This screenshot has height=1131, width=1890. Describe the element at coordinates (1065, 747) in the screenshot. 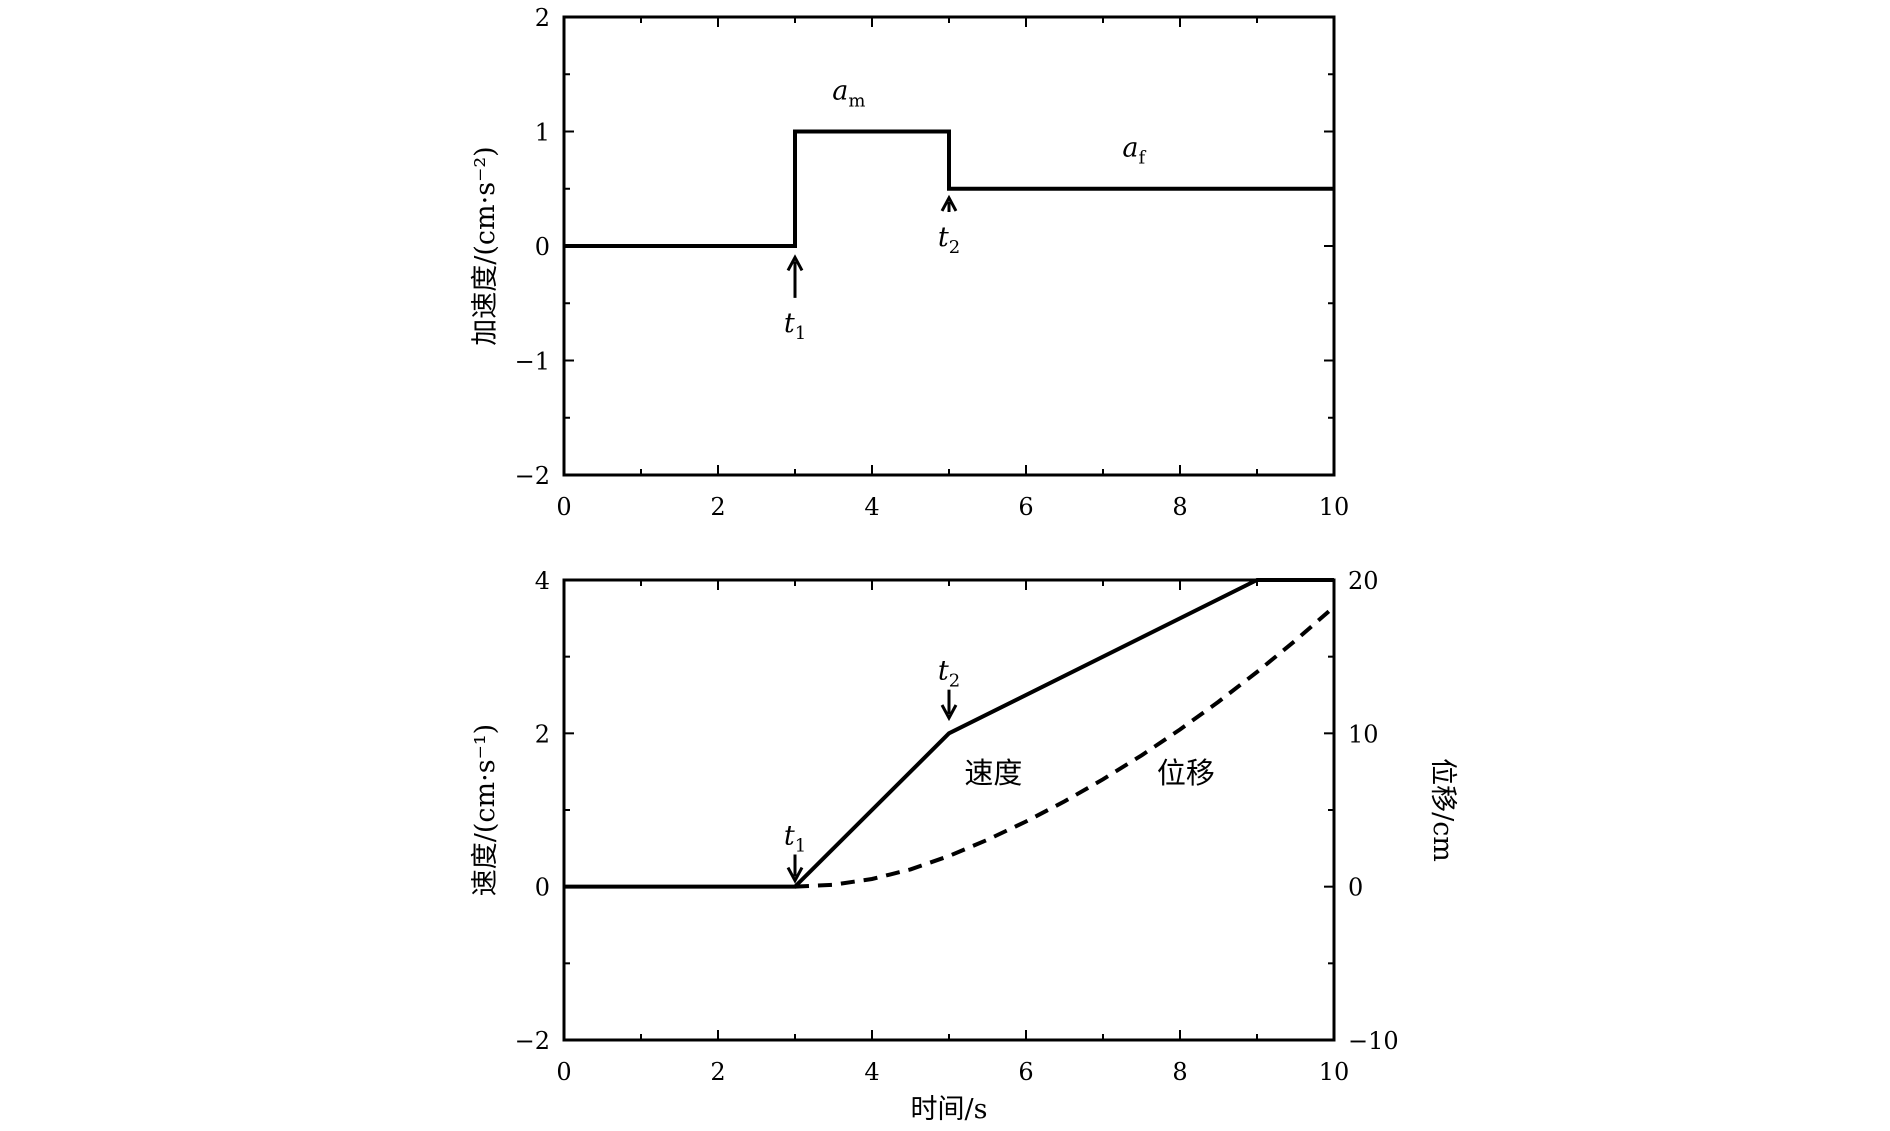

I see `series-line-位移` at that location.